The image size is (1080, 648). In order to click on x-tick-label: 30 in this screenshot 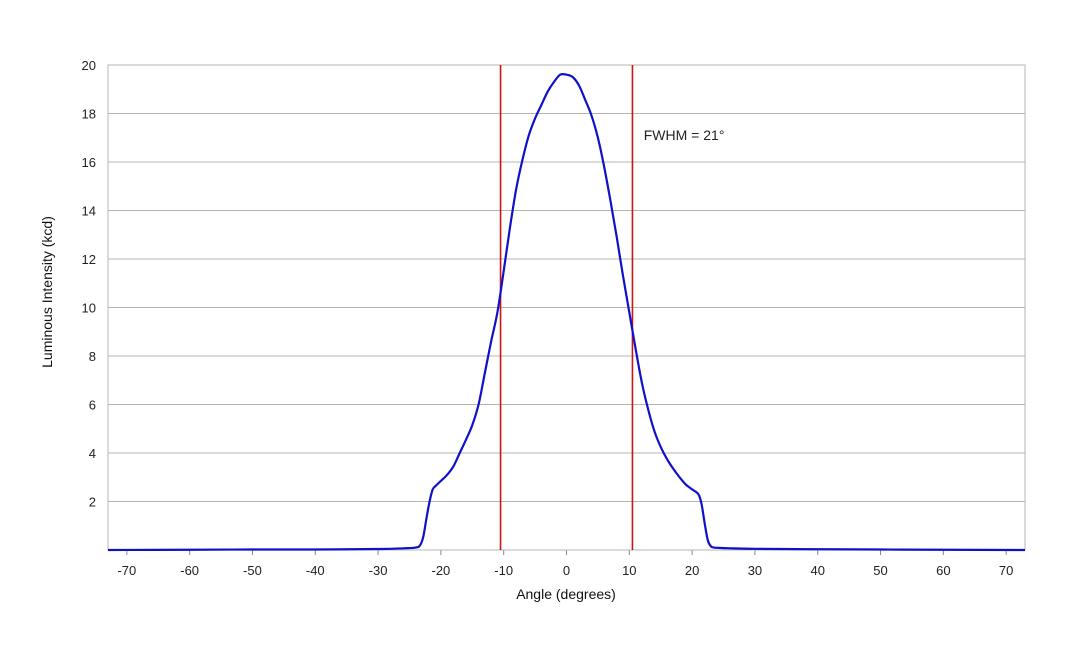, I will do `click(755, 570)`.